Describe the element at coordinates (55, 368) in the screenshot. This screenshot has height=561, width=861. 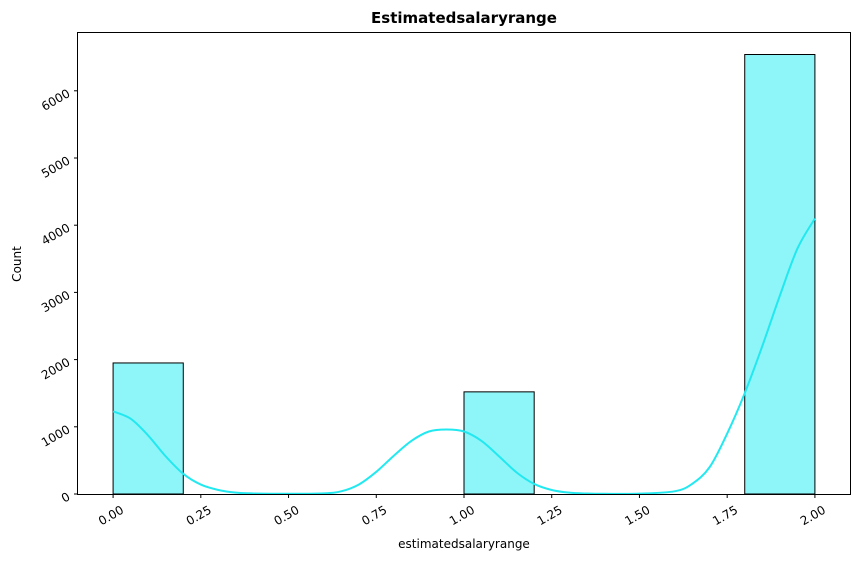
I see `y-tick-label: 2000` at that location.